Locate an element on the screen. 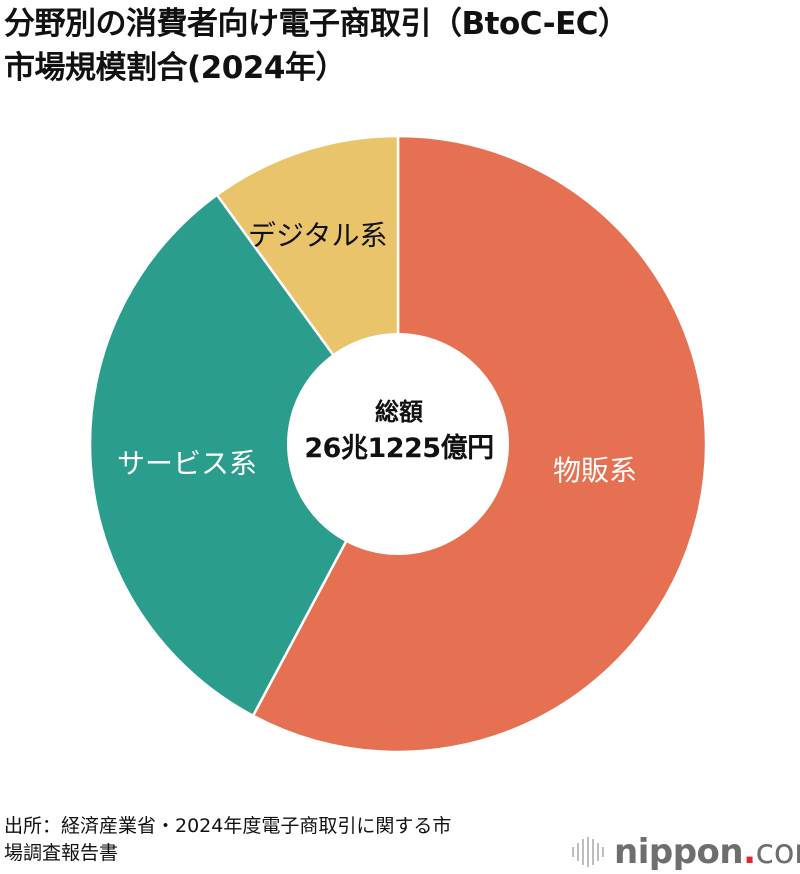  nippon-com-logo: nippon.com is located at coordinates (686, 852).